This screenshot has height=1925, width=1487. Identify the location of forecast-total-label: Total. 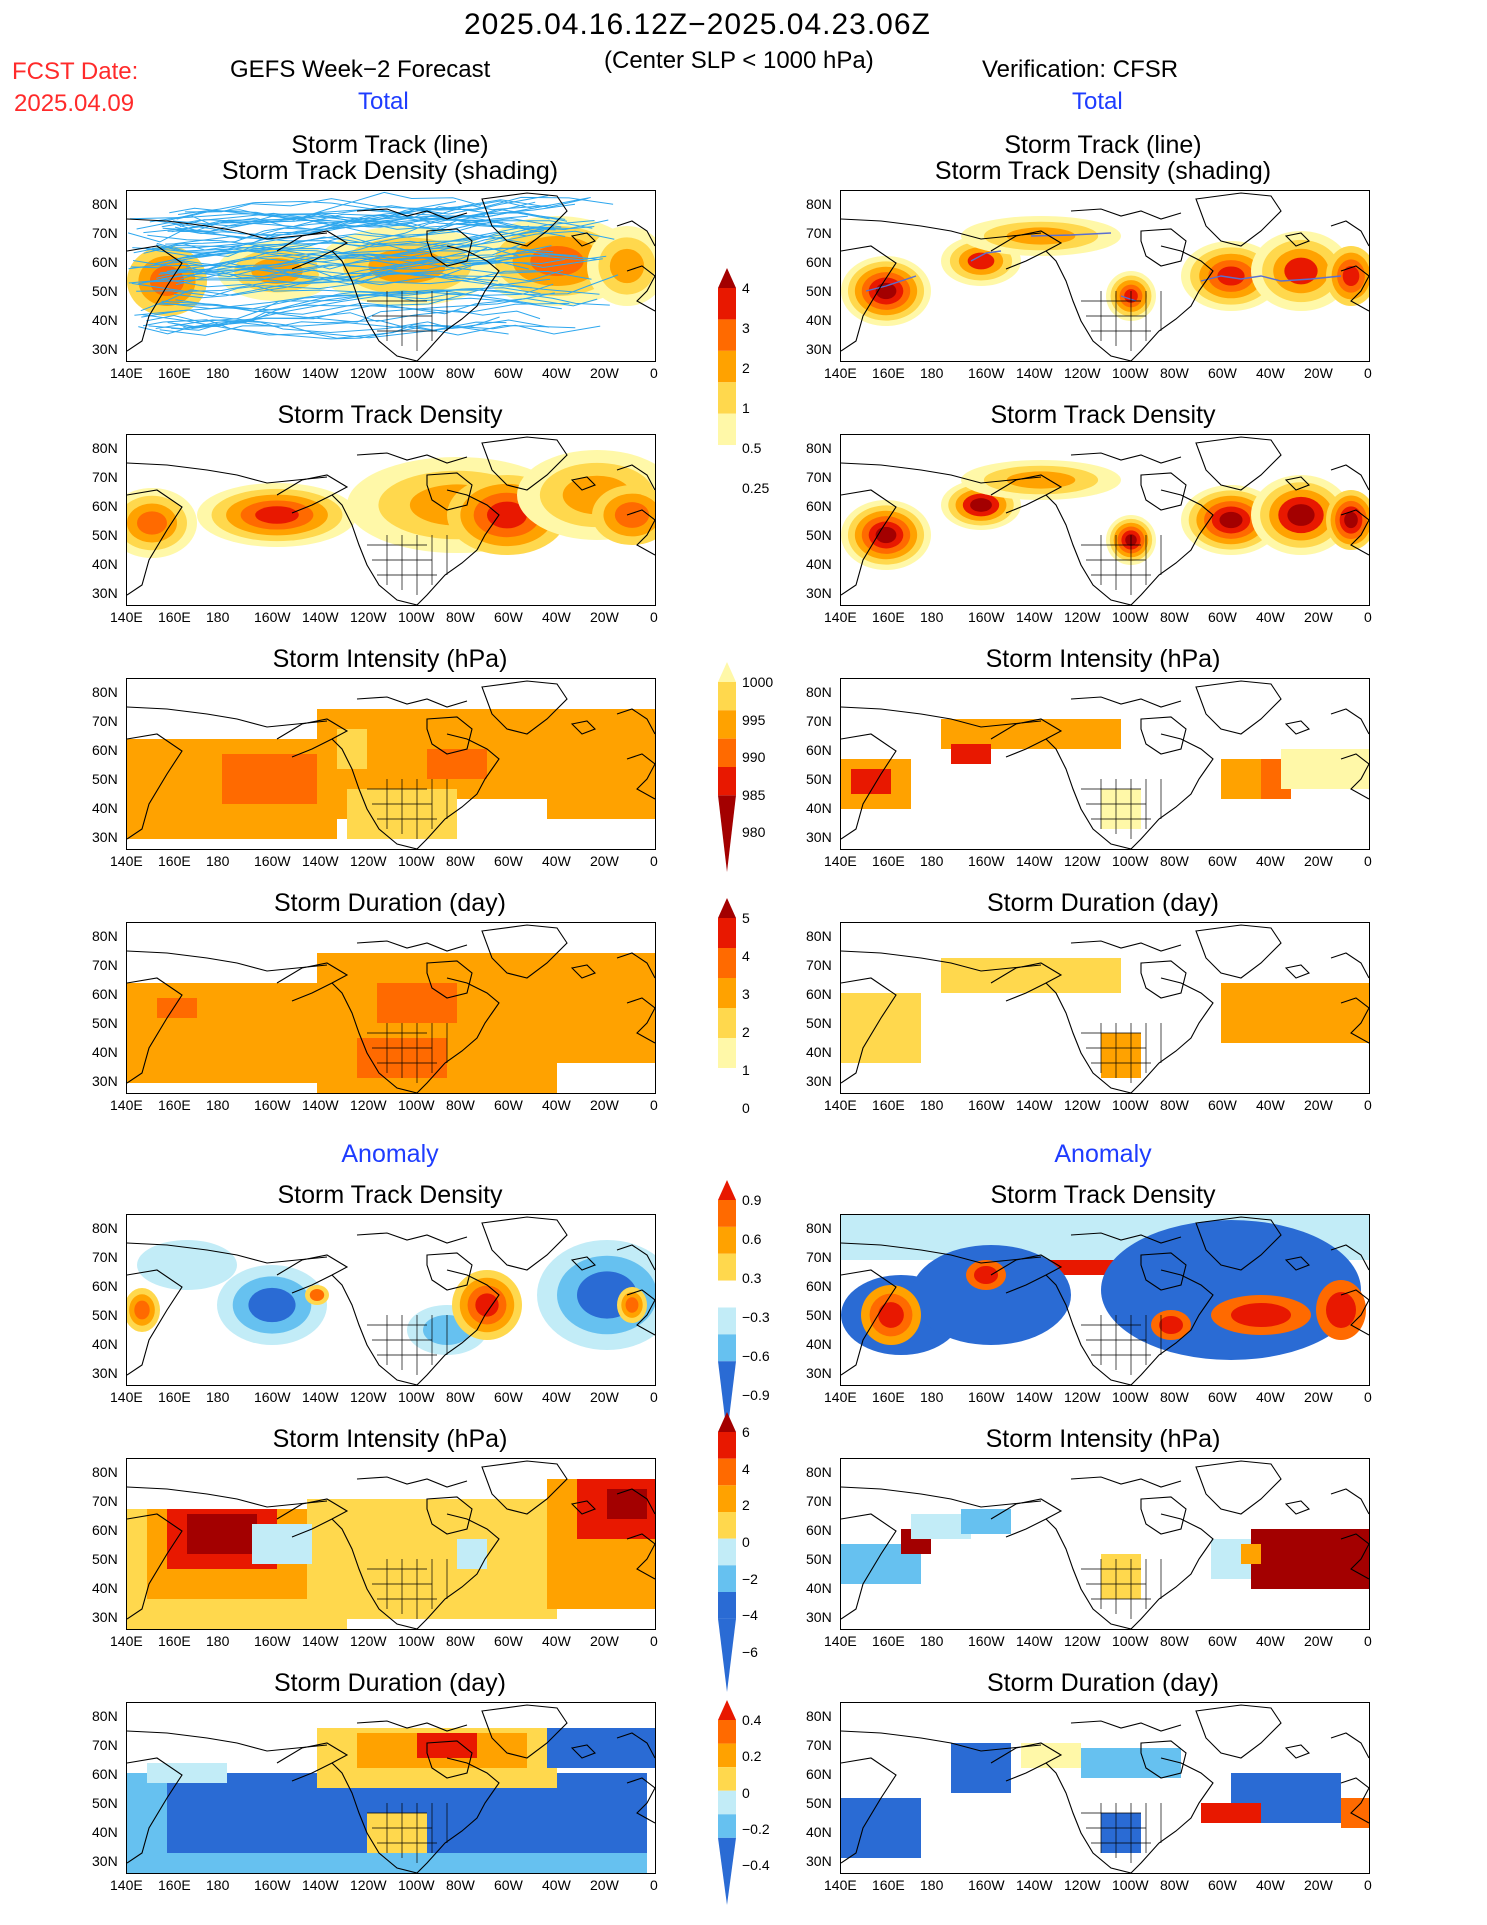
(383, 101).